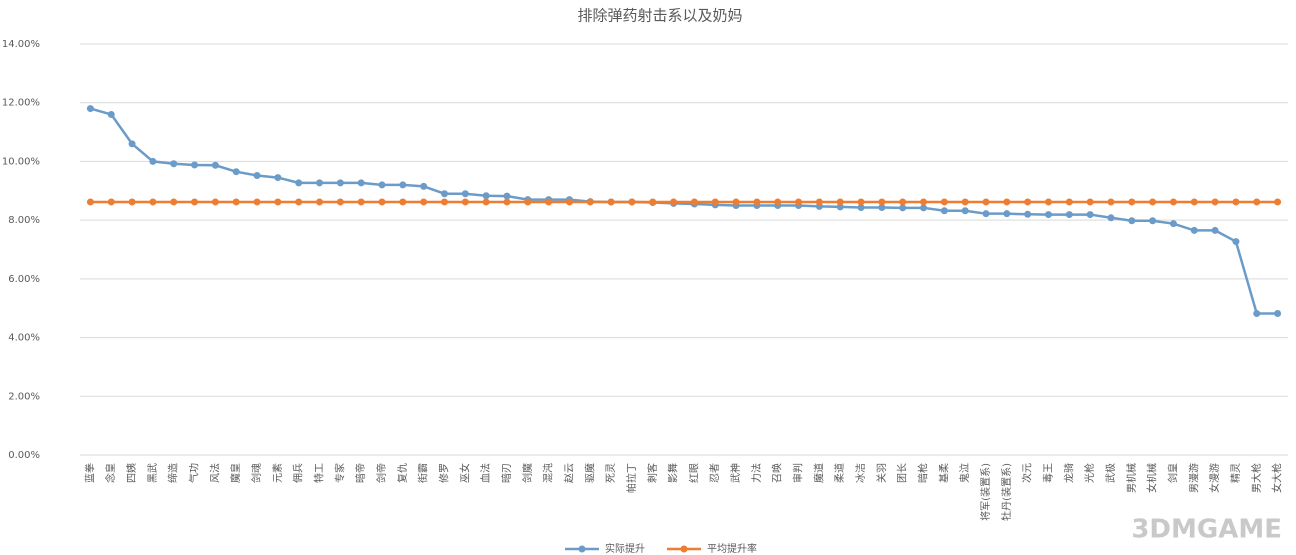  What do you see at coordinates (693, 473) in the screenshot?
I see `x-tick-label: 红眼` at bounding box center [693, 473].